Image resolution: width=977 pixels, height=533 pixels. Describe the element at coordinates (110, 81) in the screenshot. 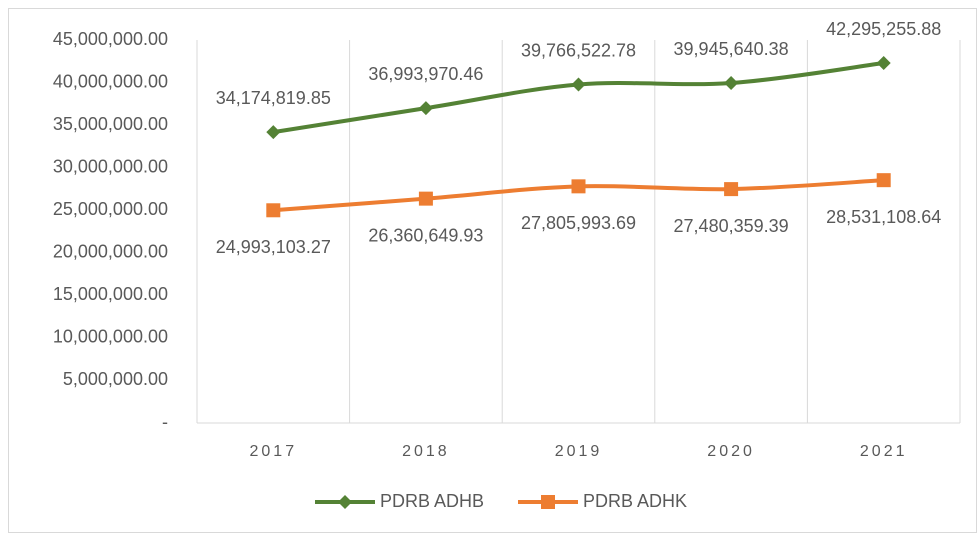

I see `y-tick-label: 40,000,000.00` at that location.